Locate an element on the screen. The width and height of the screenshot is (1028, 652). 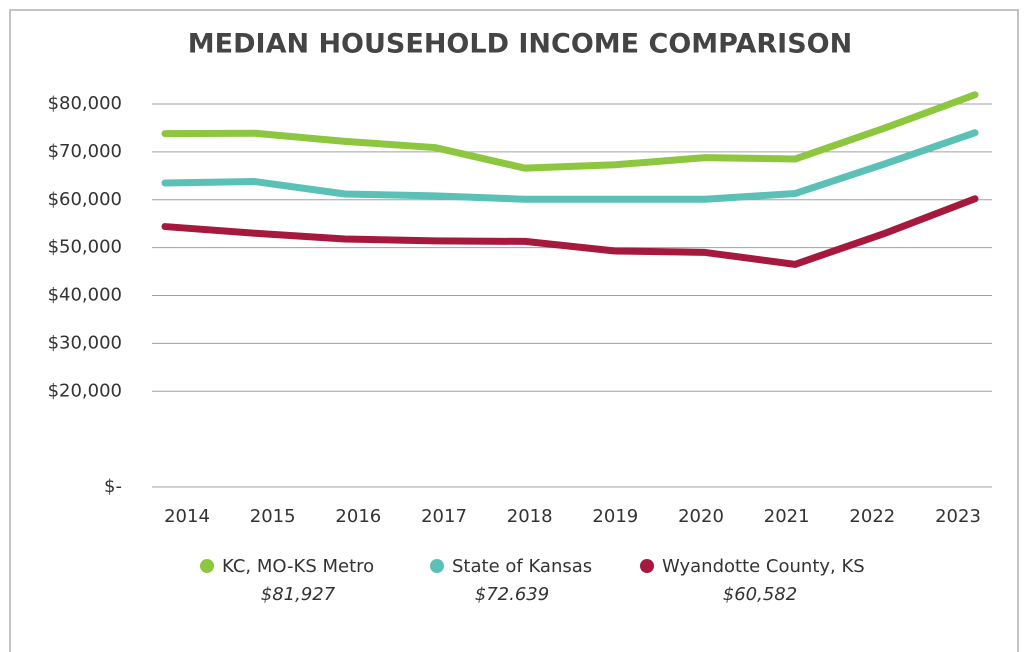
legend-value: $81,927 is located at coordinates (298, 594).